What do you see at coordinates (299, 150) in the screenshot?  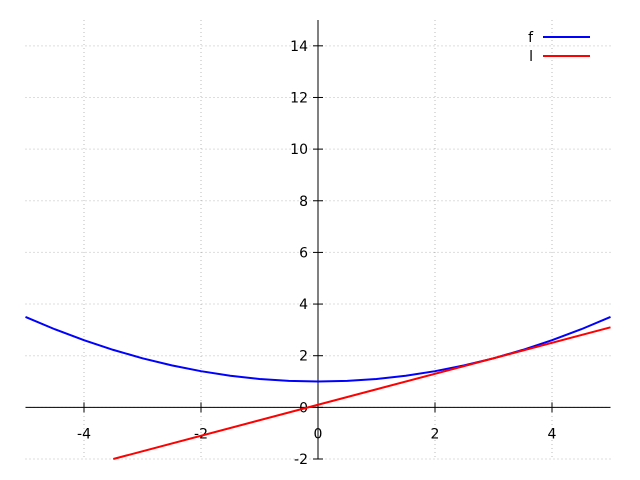 I see `y-tick-label: 10` at bounding box center [299, 150].